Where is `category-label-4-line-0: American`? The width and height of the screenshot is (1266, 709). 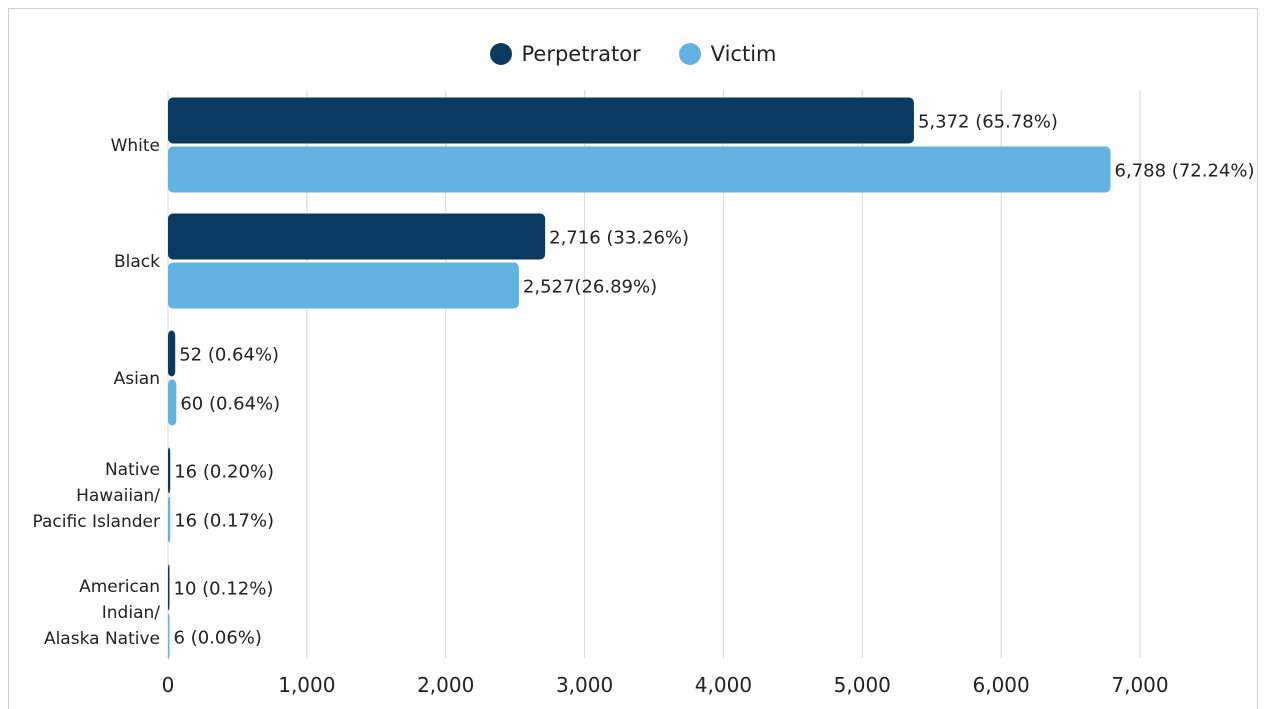
category-label-4-line-0: American is located at coordinates (119, 587).